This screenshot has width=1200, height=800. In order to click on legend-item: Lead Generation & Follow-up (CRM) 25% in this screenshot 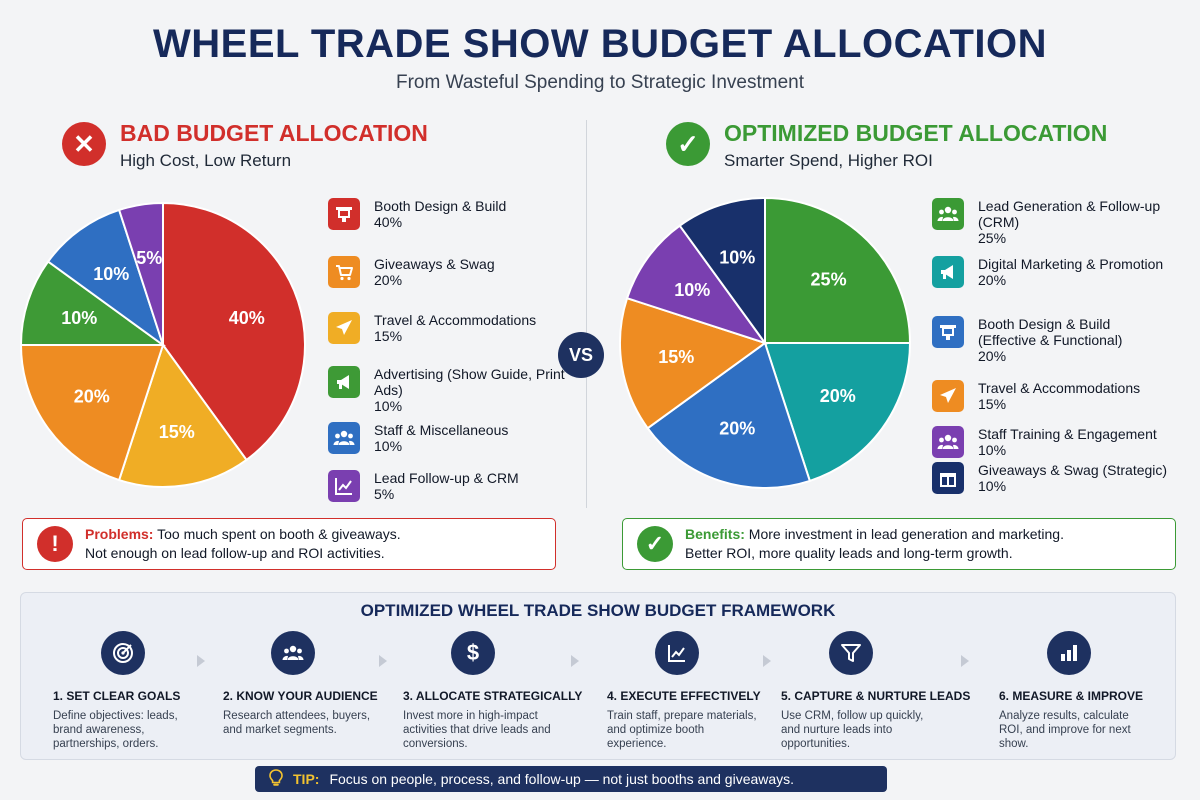, I will do `click(1052, 222)`.